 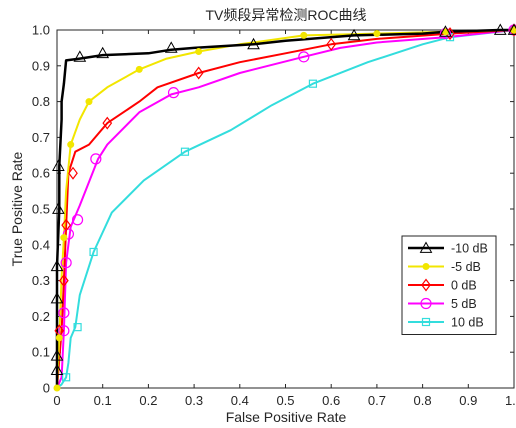 What do you see at coordinates (467, 323) in the screenshot?
I see `legend-label-10dB: 10 dB` at bounding box center [467, 323].